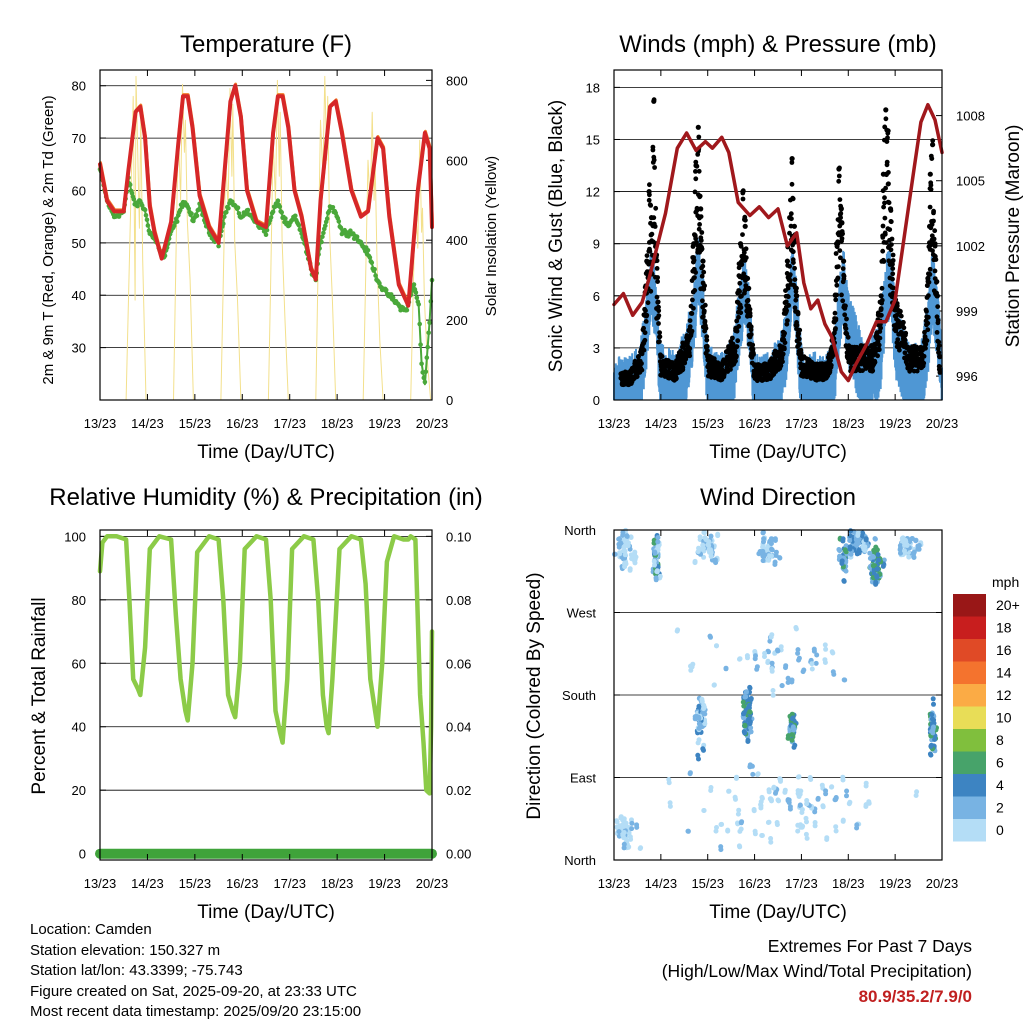 The image size is (1024, 1024). Describe the element at coordinates (778, 242) in the screenshot. I see `pressure-line` at that location.